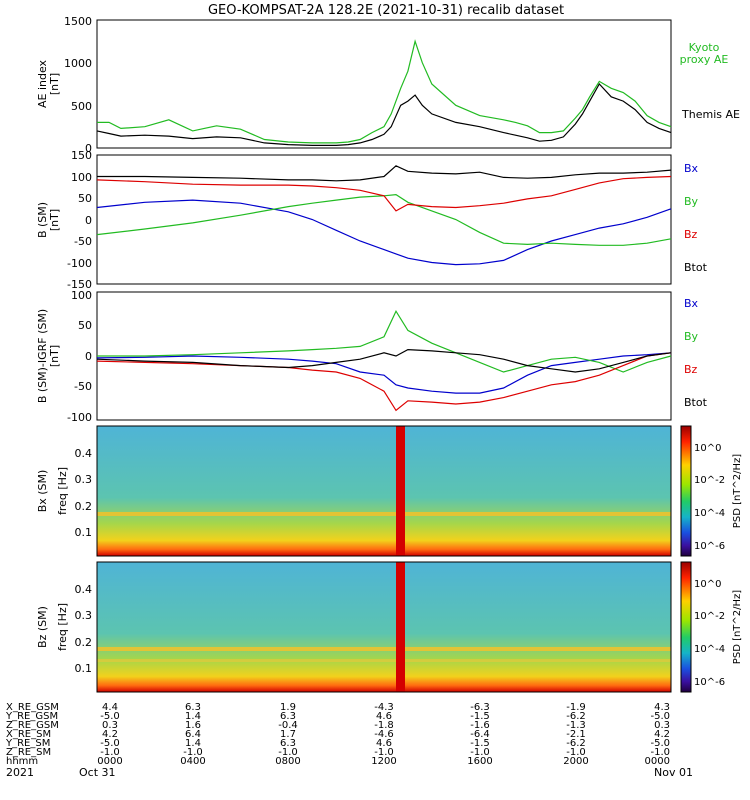  I want to click on spec-bz-tick-label: 0.4, so click(84, 589).